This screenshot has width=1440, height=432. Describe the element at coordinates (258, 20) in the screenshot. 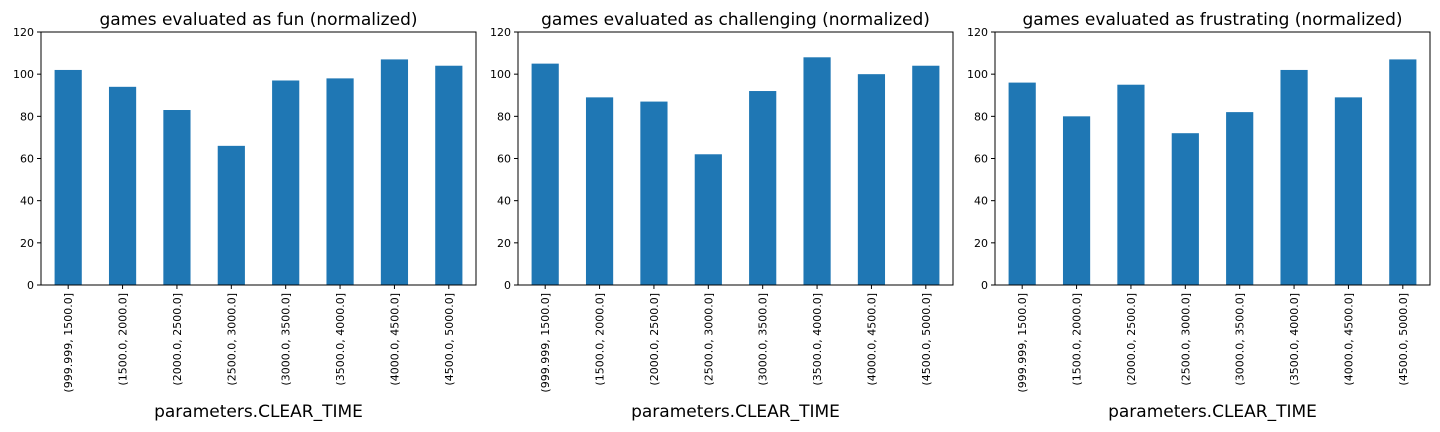

I see `chart-title: games evaluated as fun (normalized)` at that location.